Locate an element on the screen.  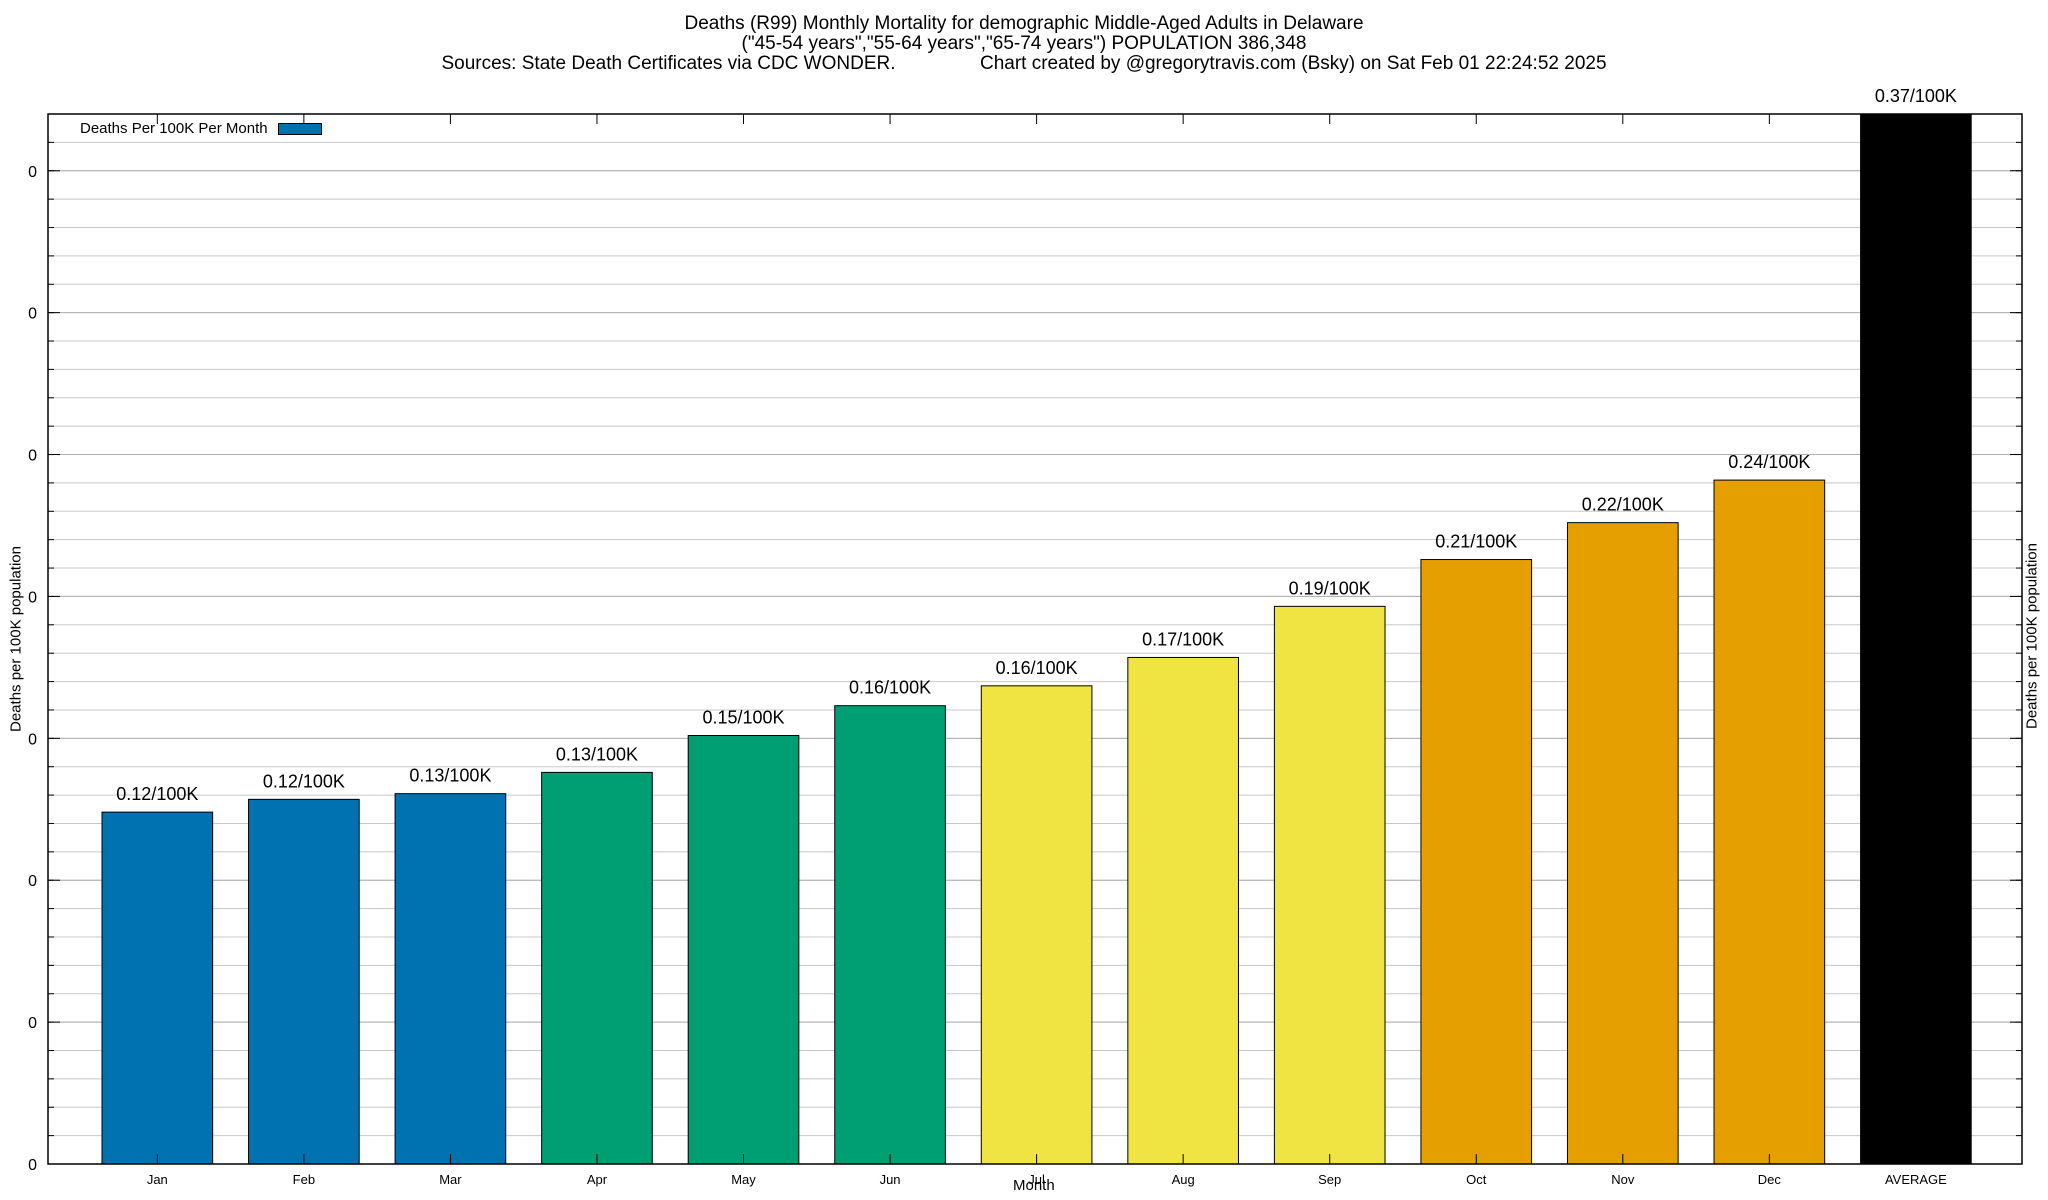
bar-nov is located at coordinates (1622, 843).